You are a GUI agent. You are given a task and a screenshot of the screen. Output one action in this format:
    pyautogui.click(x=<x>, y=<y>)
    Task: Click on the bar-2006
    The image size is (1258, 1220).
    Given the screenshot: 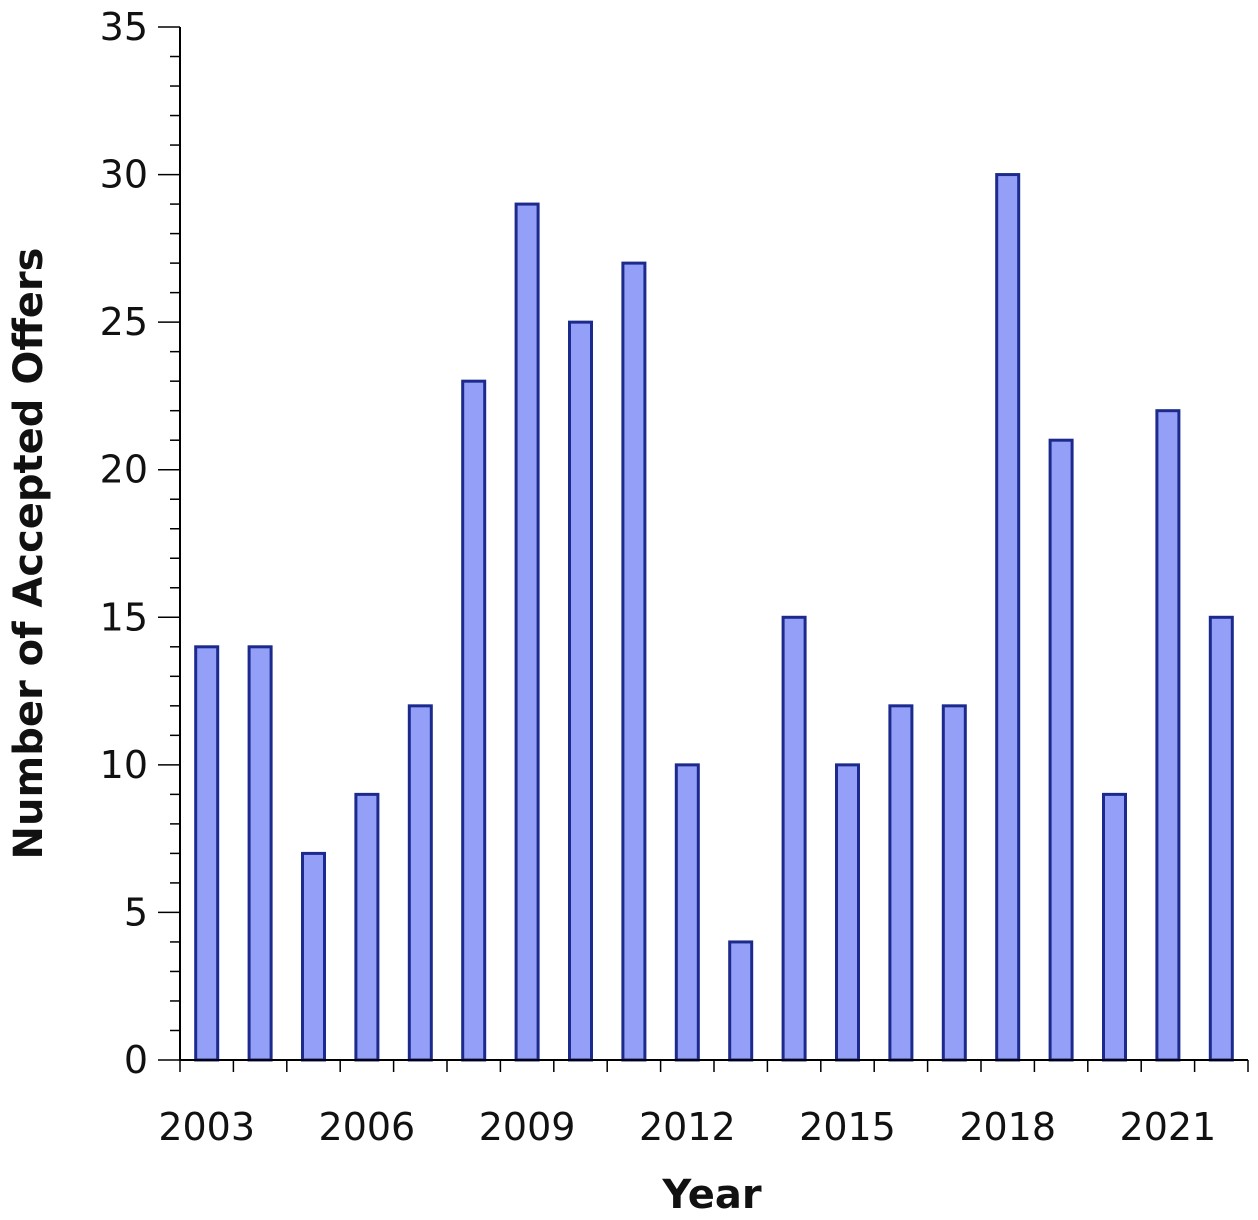 What is the action you would take?
    pyautogui.click(x=367, y=927)
    